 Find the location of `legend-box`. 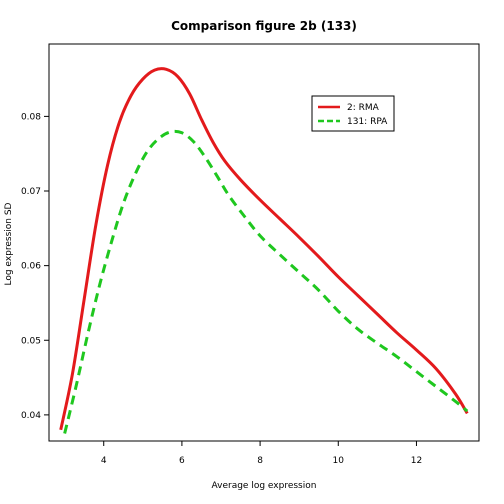

legend-box is located at coordinates (353, 113).